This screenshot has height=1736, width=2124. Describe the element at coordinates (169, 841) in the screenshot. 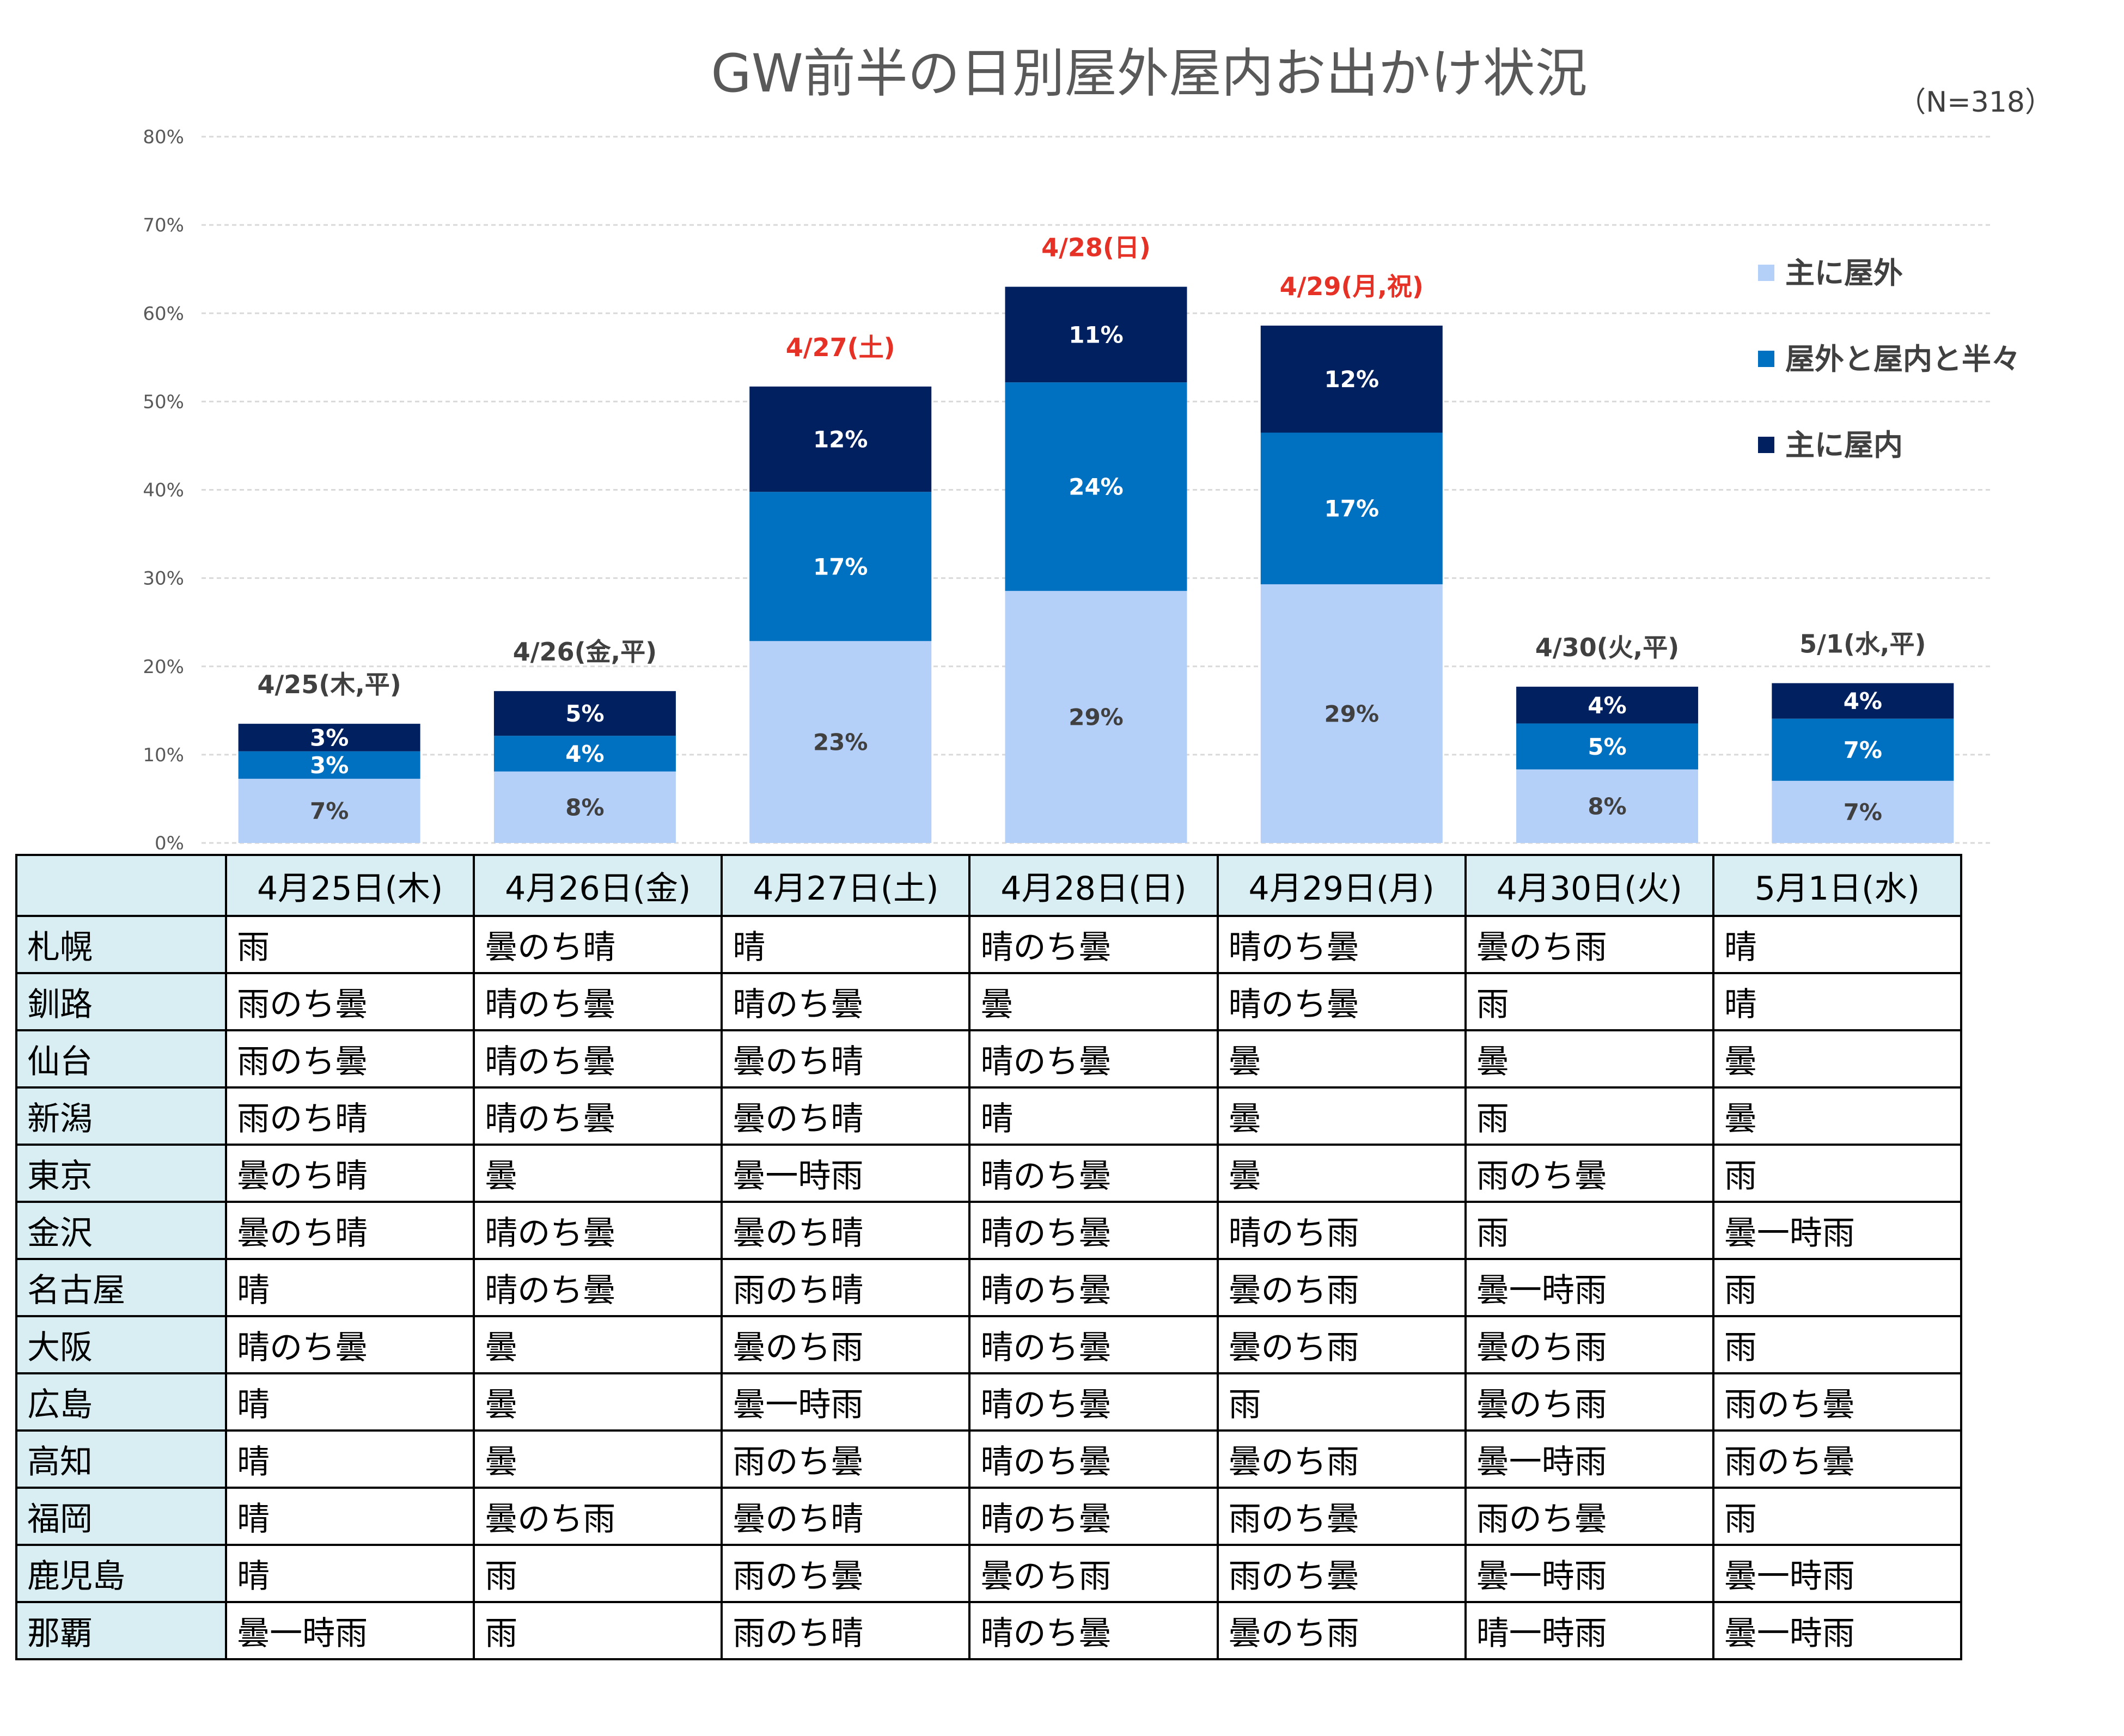

I see `y-tick-label: 0%` at that location.